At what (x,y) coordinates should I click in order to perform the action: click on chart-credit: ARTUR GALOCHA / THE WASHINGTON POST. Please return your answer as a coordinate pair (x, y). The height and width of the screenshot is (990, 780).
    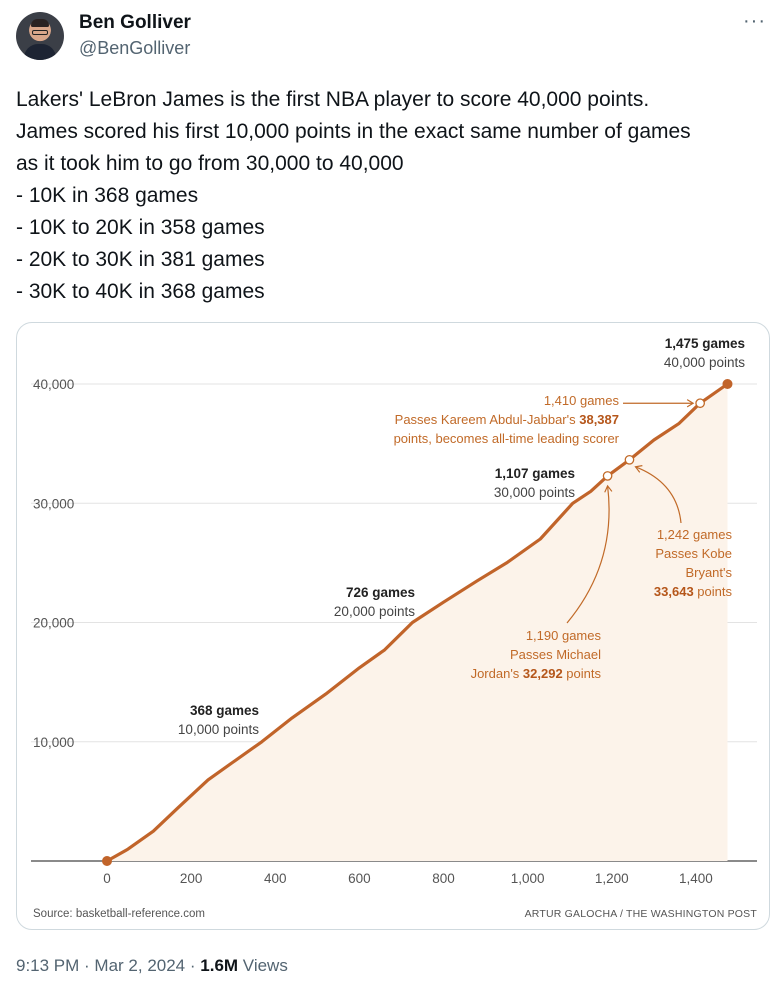
    Looking at the image, I should click on (641, 914).